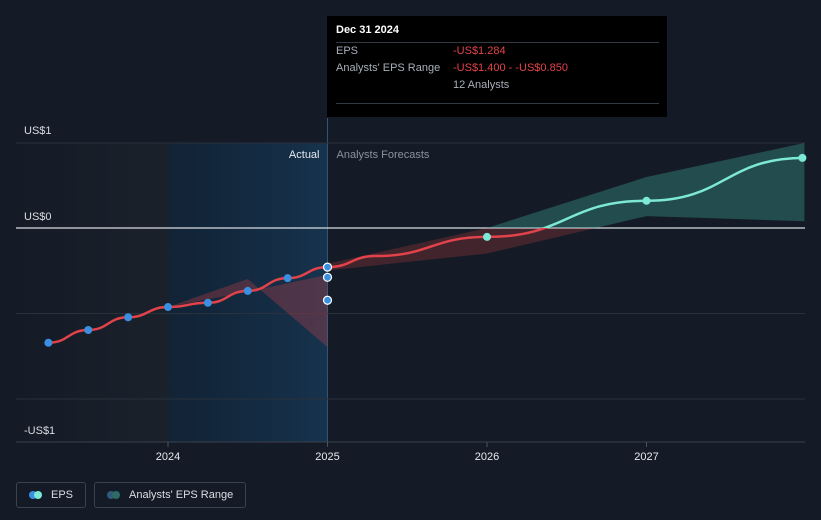 The width and height of the screenshot is (821, 520). What do you see at coordinates (114, 495) in the screenshot?
I see `range-legend-icon` at bounding box center [114, 495].